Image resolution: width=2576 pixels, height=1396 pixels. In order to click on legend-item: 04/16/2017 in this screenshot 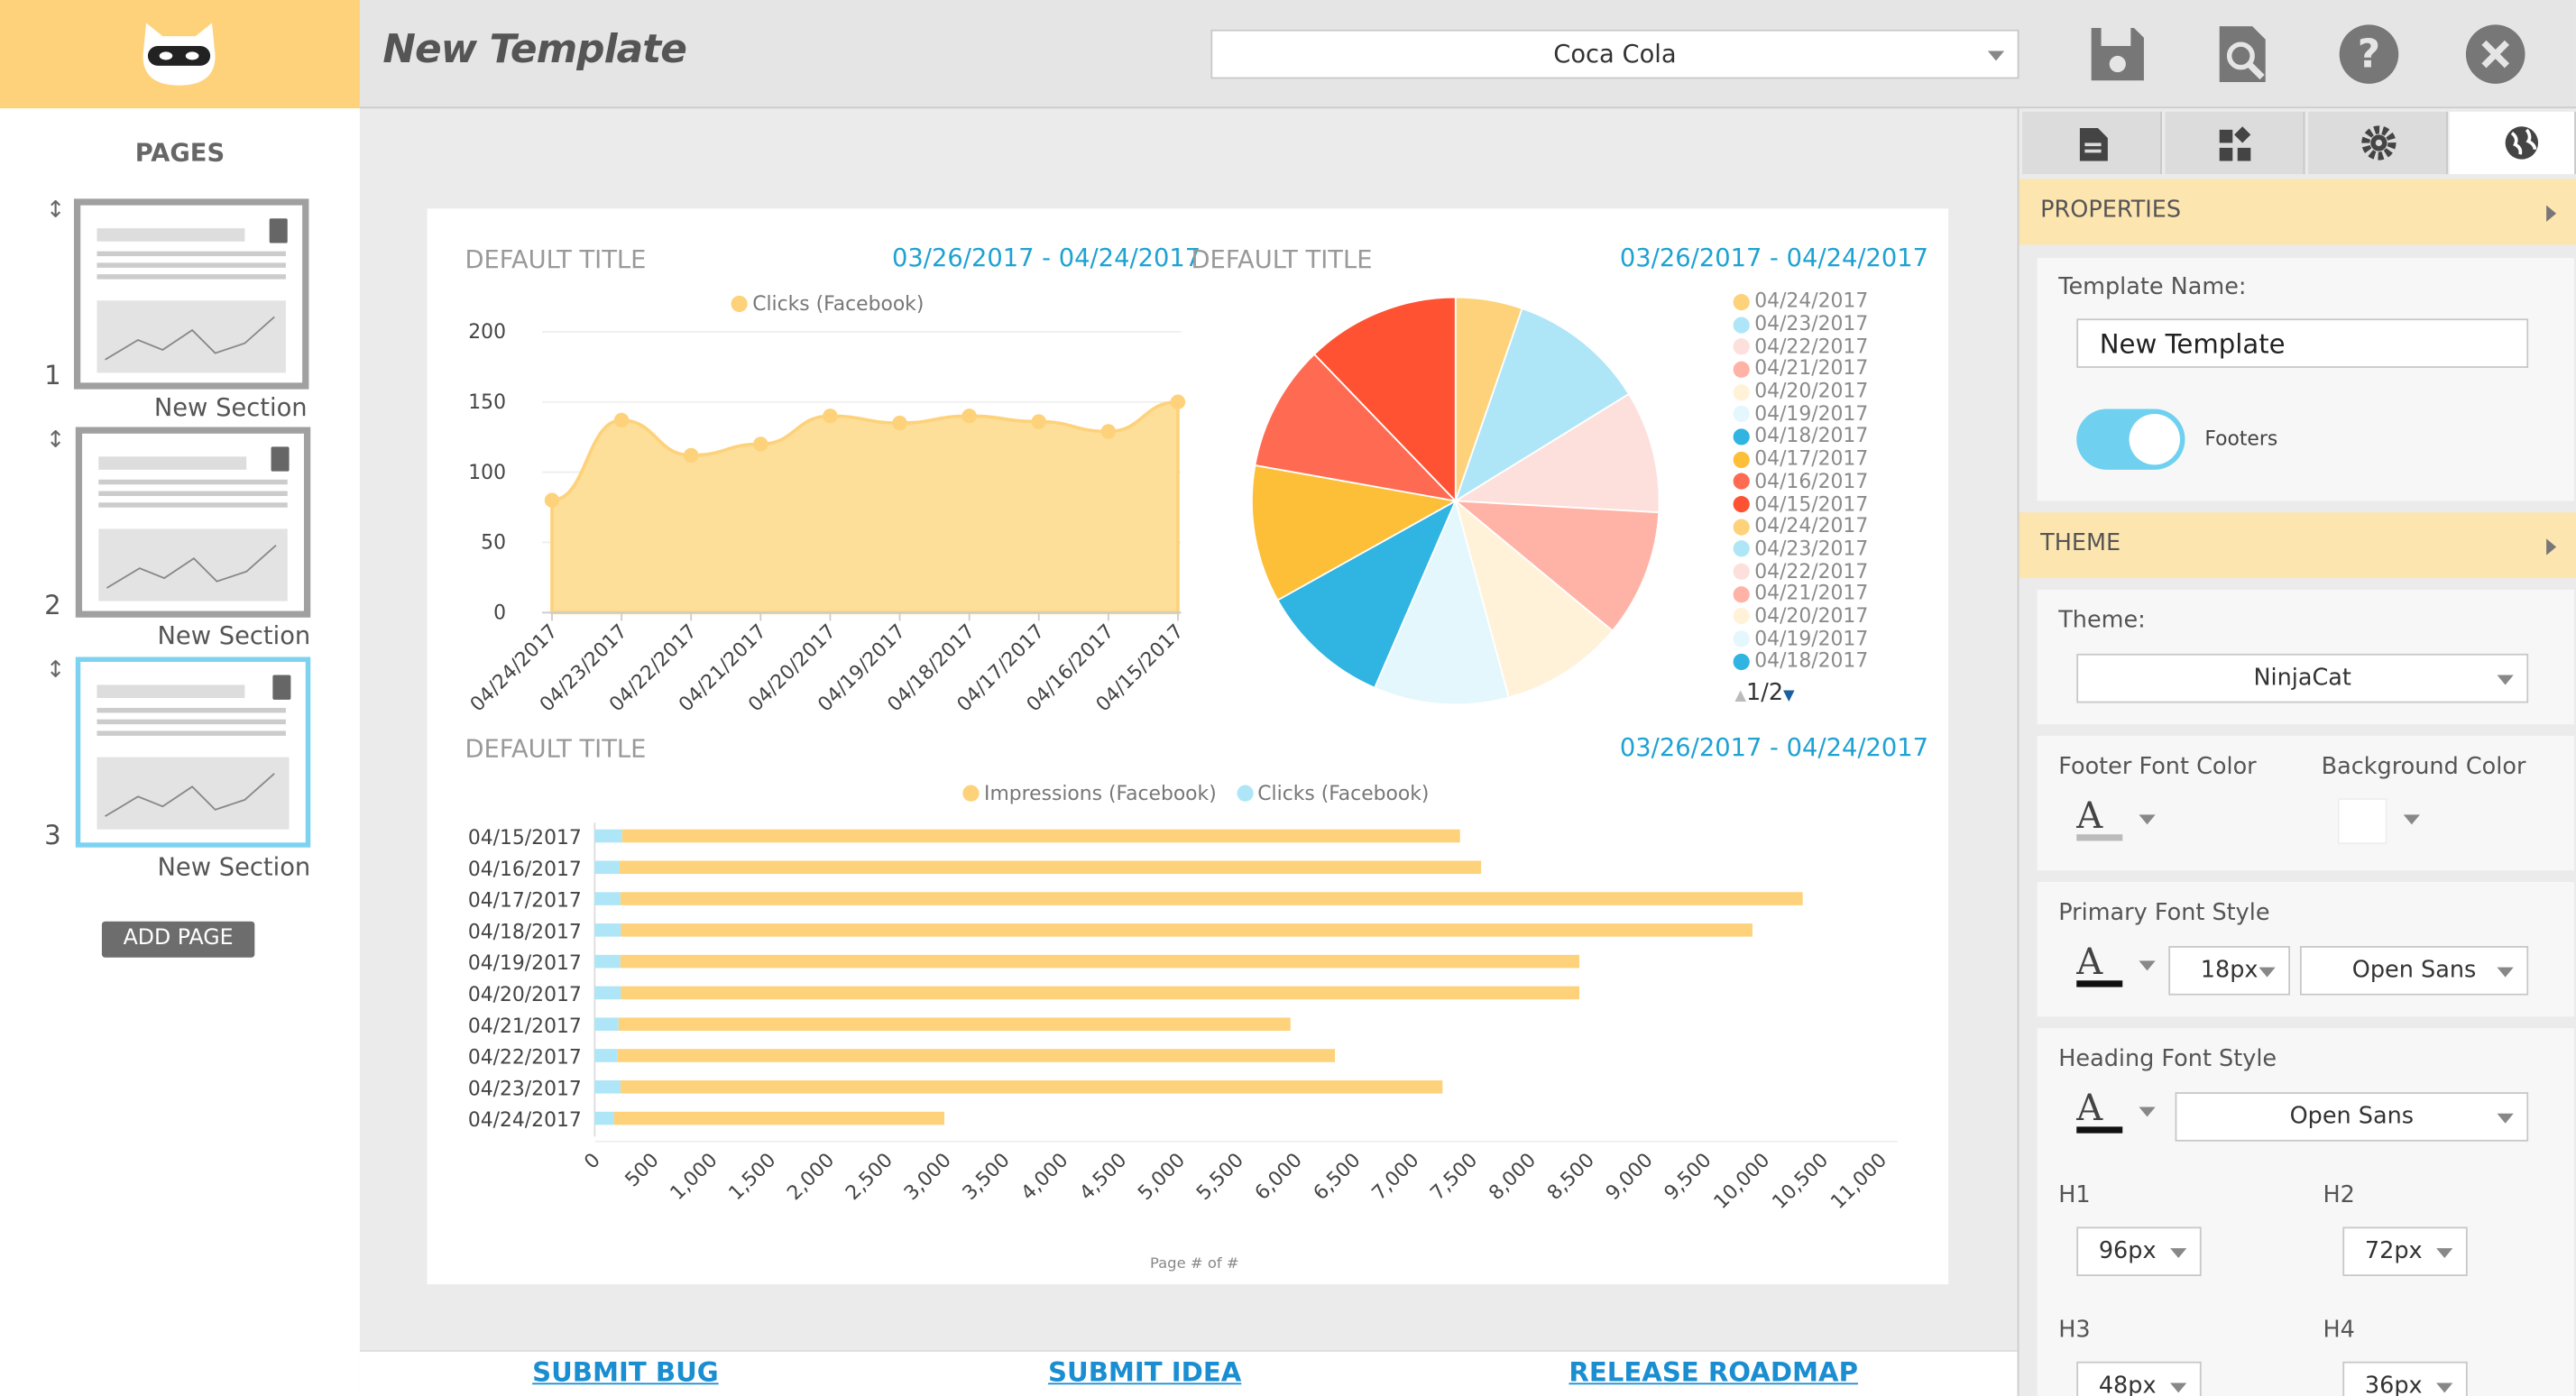, I will do `click(1823, 481)`.